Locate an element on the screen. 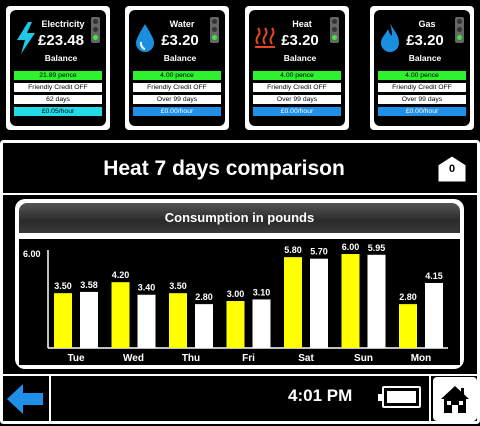 The width and height of the screenshot is (480, 426). x-tick-label: Sun is located at coordinates (363, 358).